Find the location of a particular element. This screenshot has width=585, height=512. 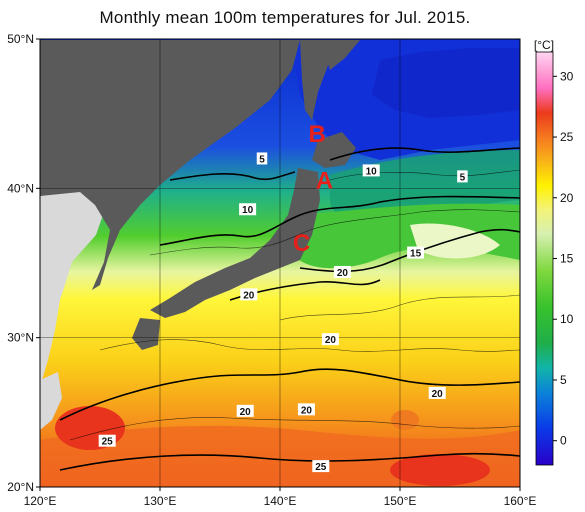

warm-eddy is located at coordinates (405, 420).